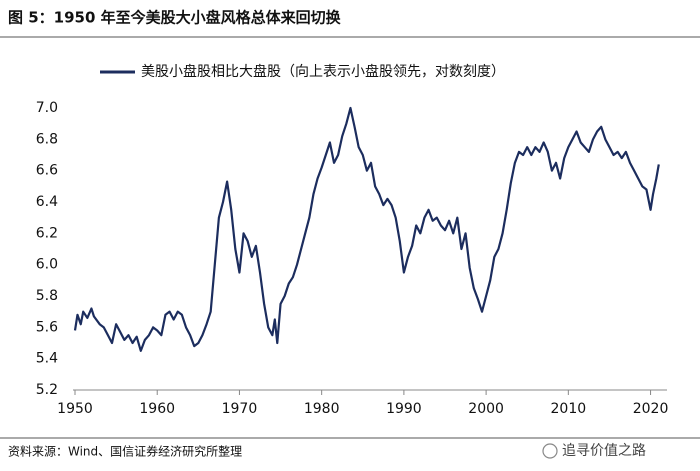  Describe the element at coordinates (47, 202) in the screenshot. I see `y-tick-label: 6.4` at that location.